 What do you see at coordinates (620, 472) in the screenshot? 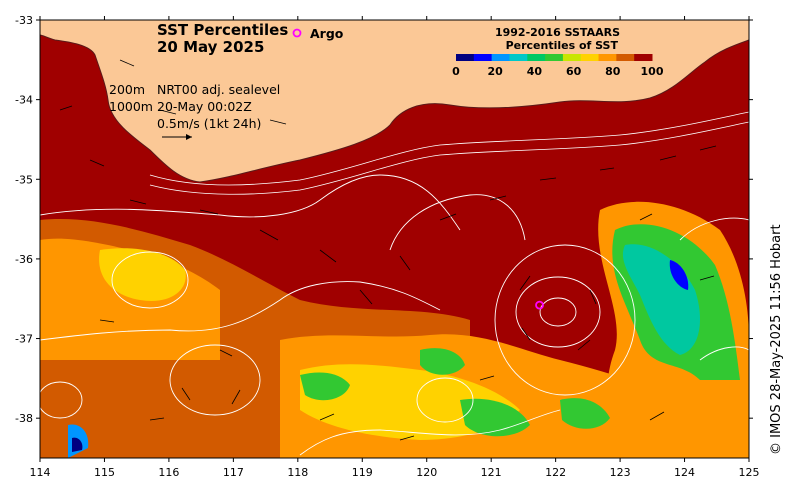
I see `lon-tick-label: 123` at bounding box center [620, 472].